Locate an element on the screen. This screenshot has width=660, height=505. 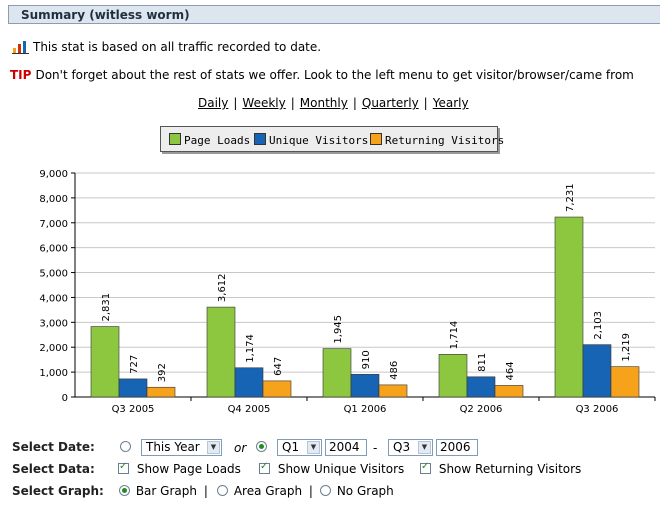
area-graph-radio is located at coordinates (222, 490).